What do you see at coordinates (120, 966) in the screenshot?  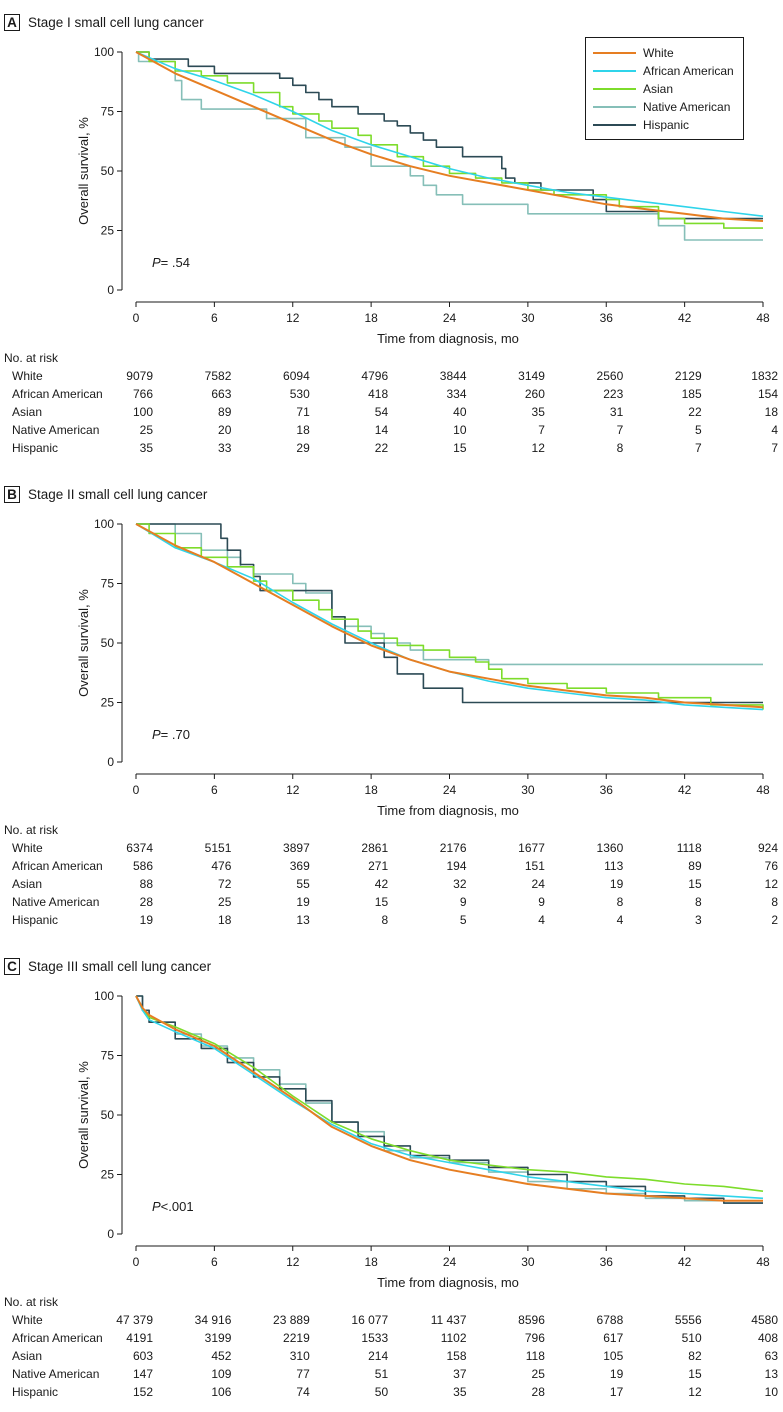 I see `panel-title: Stage III small cell lung cancer` at bounding box center [120, 966].